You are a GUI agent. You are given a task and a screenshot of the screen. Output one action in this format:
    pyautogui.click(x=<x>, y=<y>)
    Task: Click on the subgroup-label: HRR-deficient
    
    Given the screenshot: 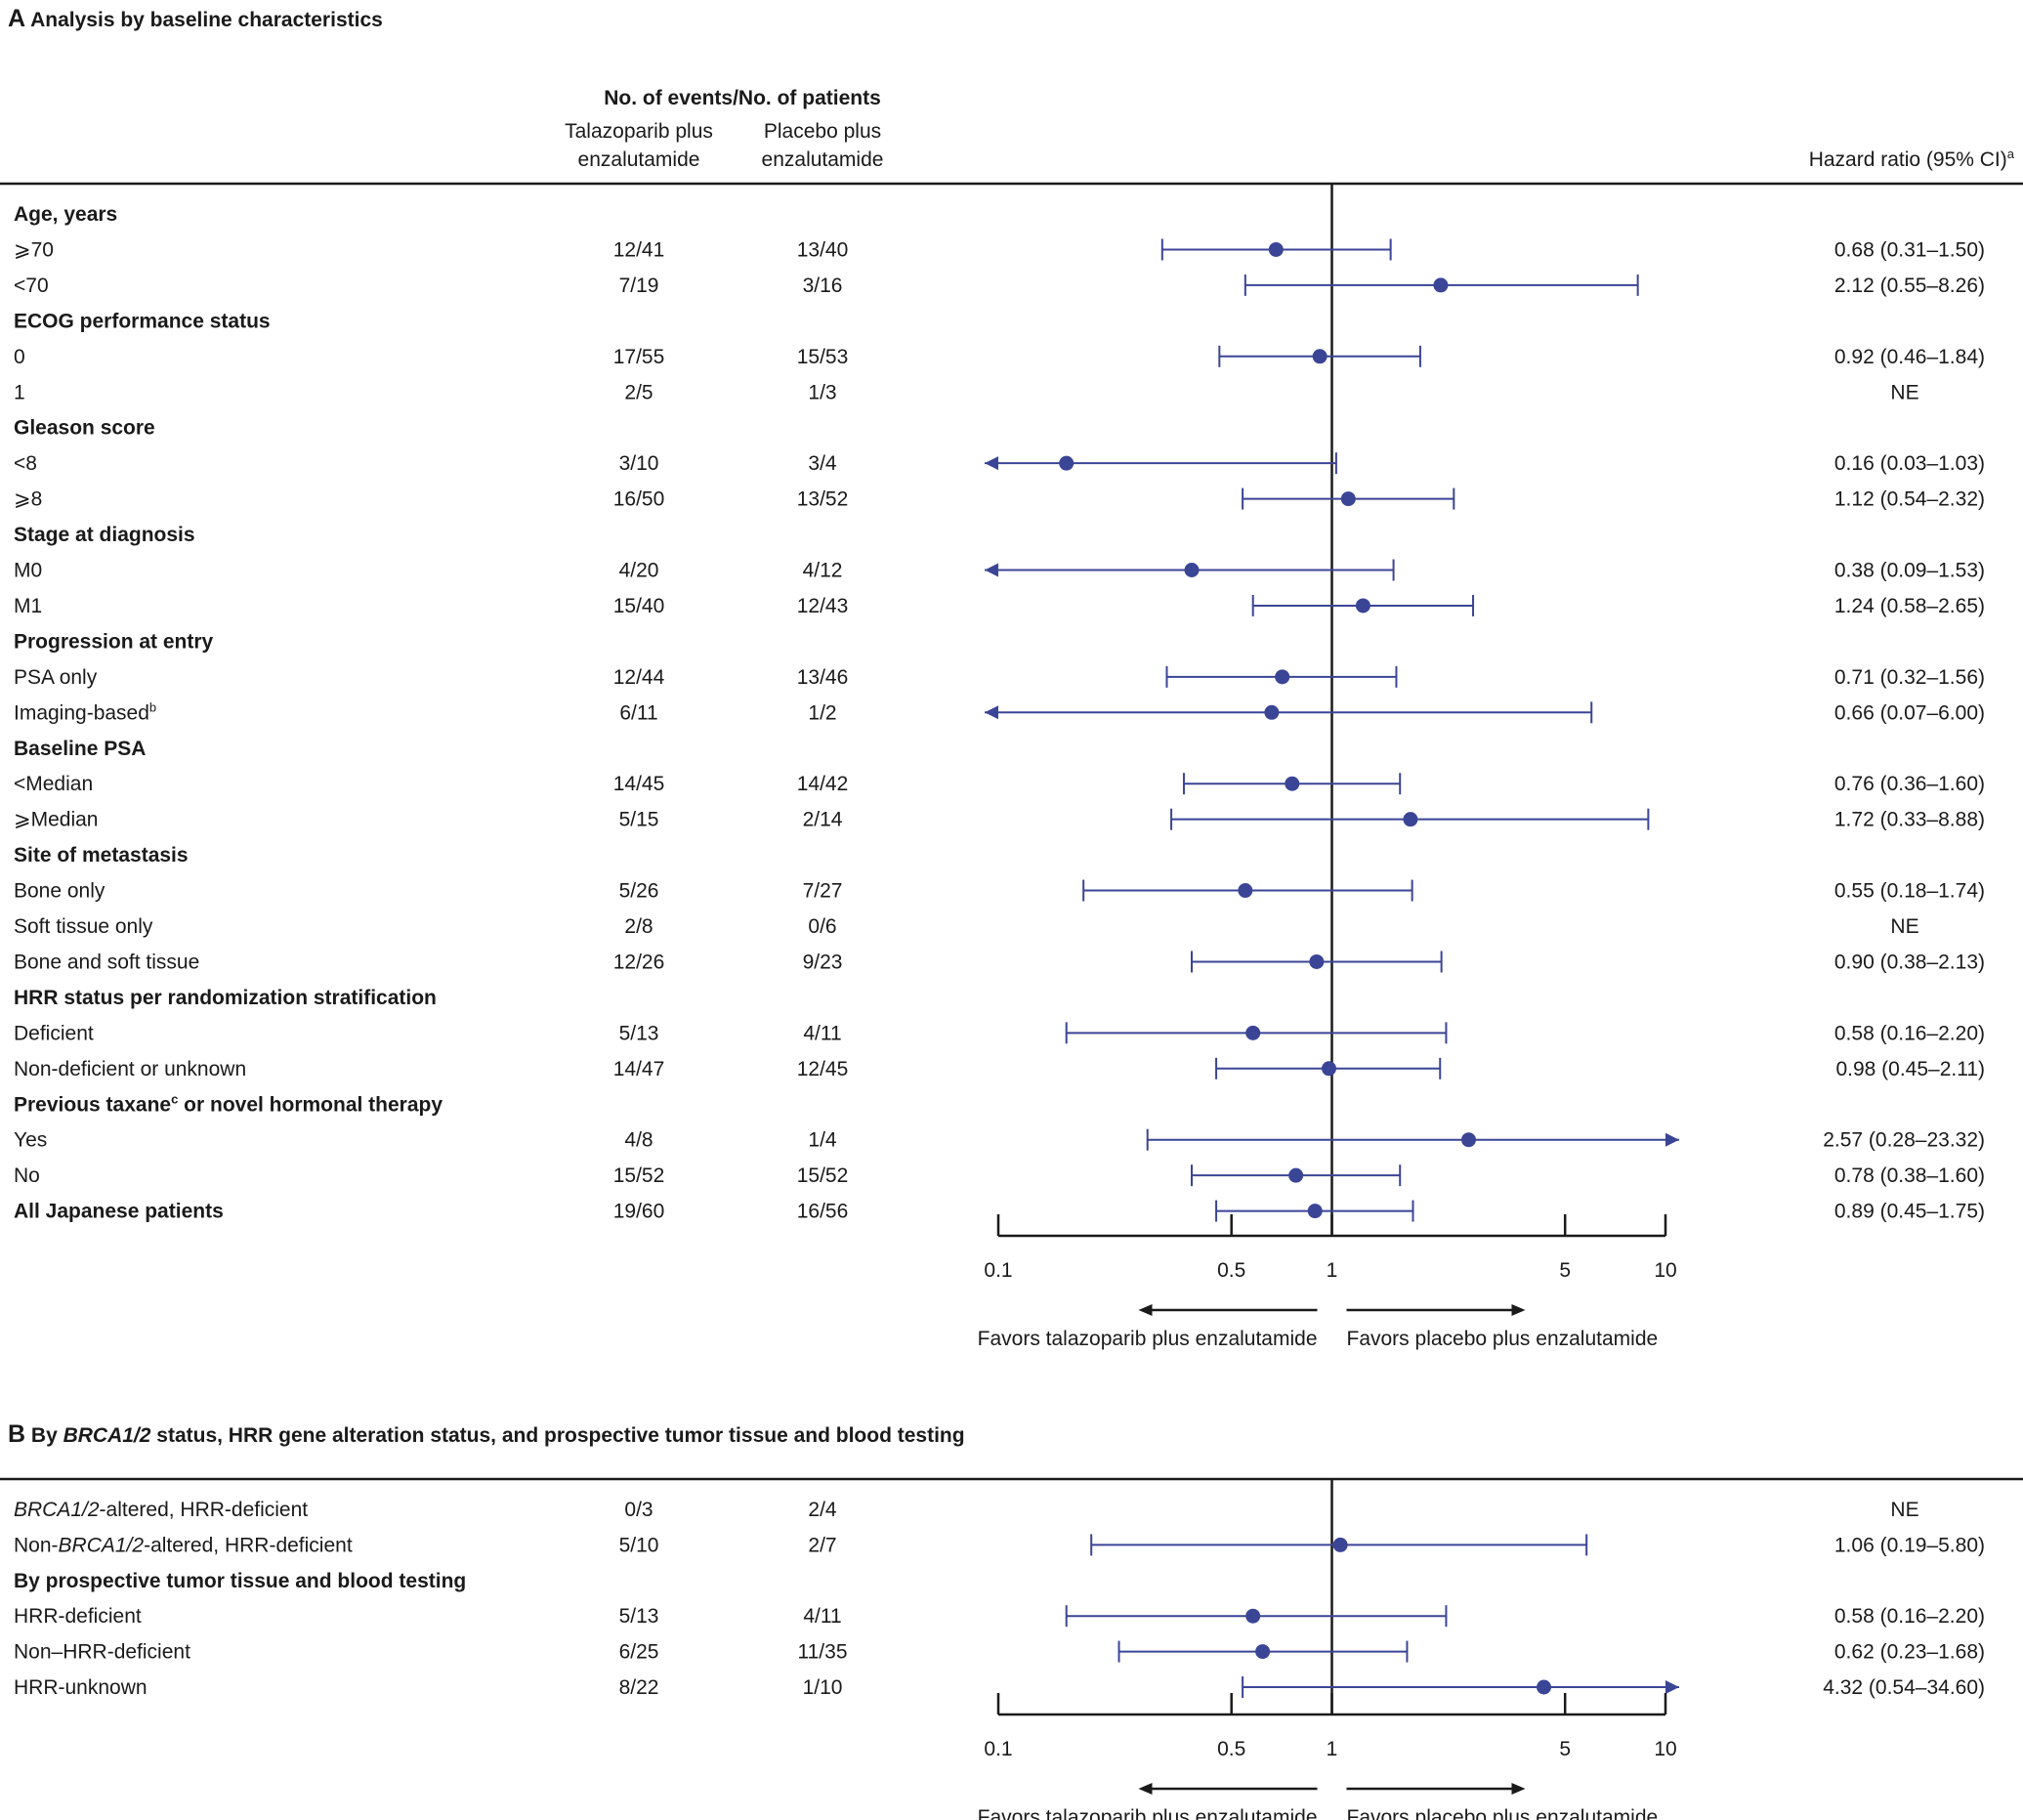 What is the action you would take?
    pyautogui.click(x=78, y=1616)
    